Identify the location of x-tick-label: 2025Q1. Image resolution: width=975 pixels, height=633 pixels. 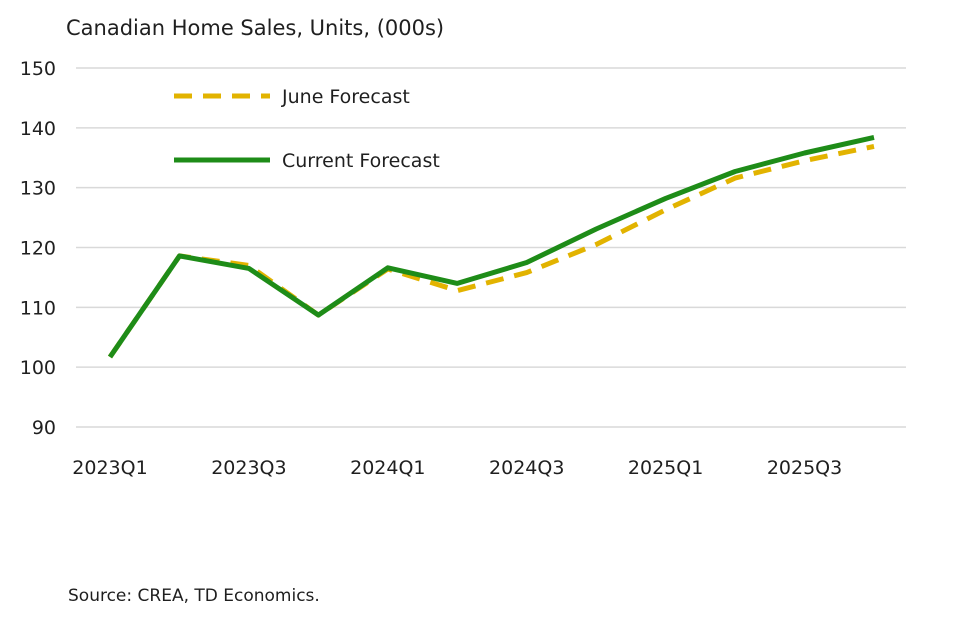
(665, 468).